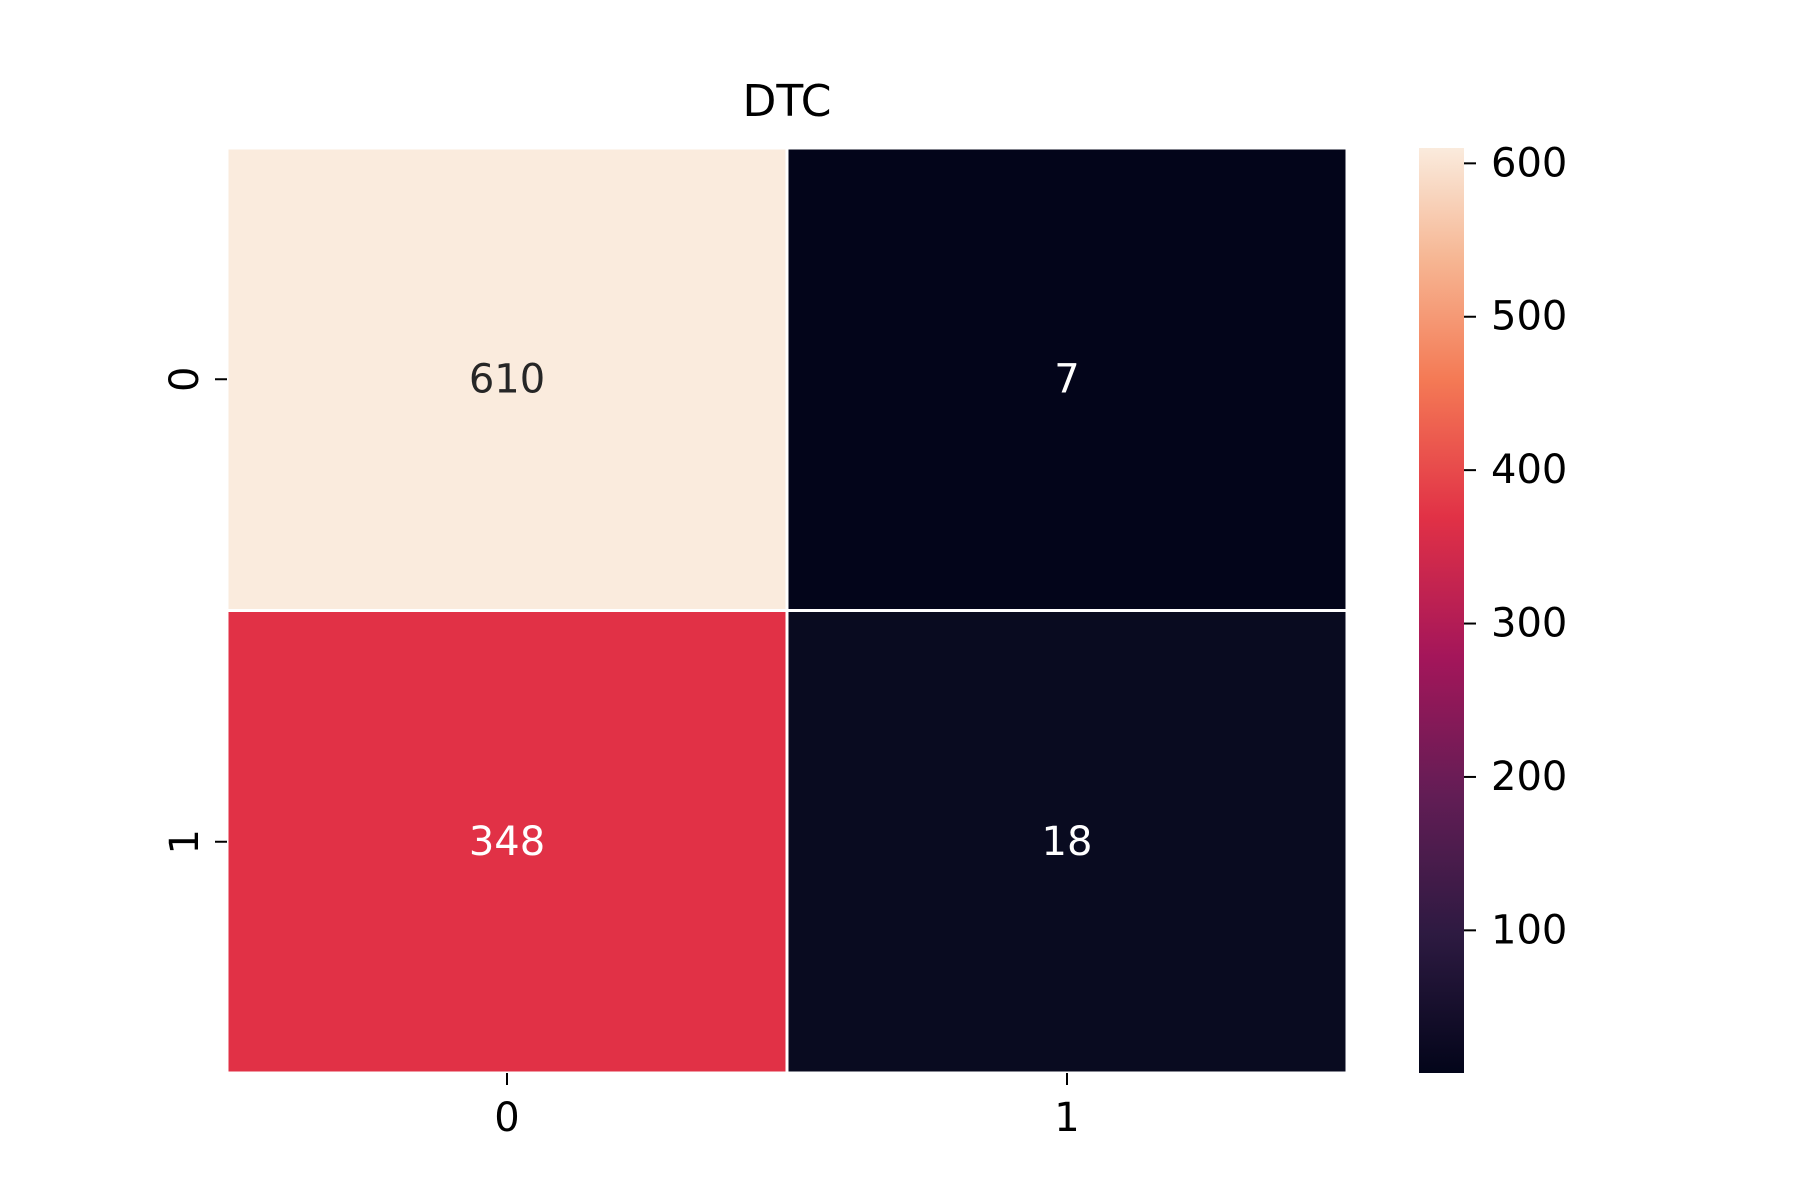 Image resolution: width=1800 pixels, height=1200 pixels. Describe the element at coordinates (1529, 624) in the screenshot. I see `colorbar-tick-label-2: 300` at that location.